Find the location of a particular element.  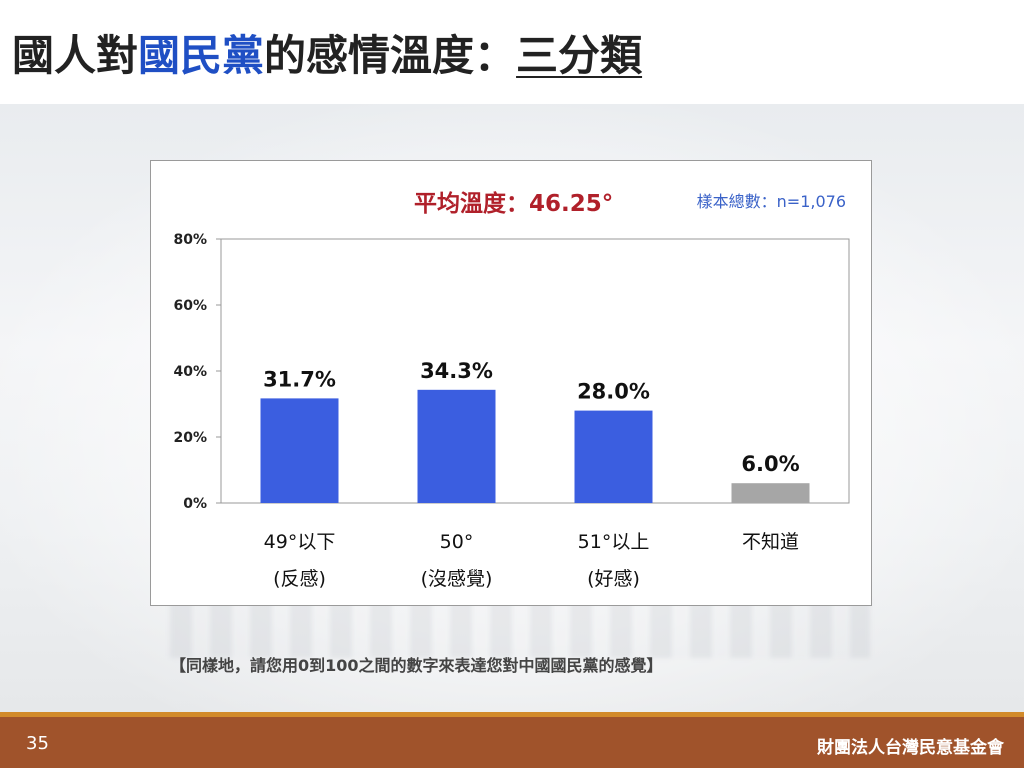

organization-name: 財團法人台灣民意基金會 is located at coordinates (910, 748).